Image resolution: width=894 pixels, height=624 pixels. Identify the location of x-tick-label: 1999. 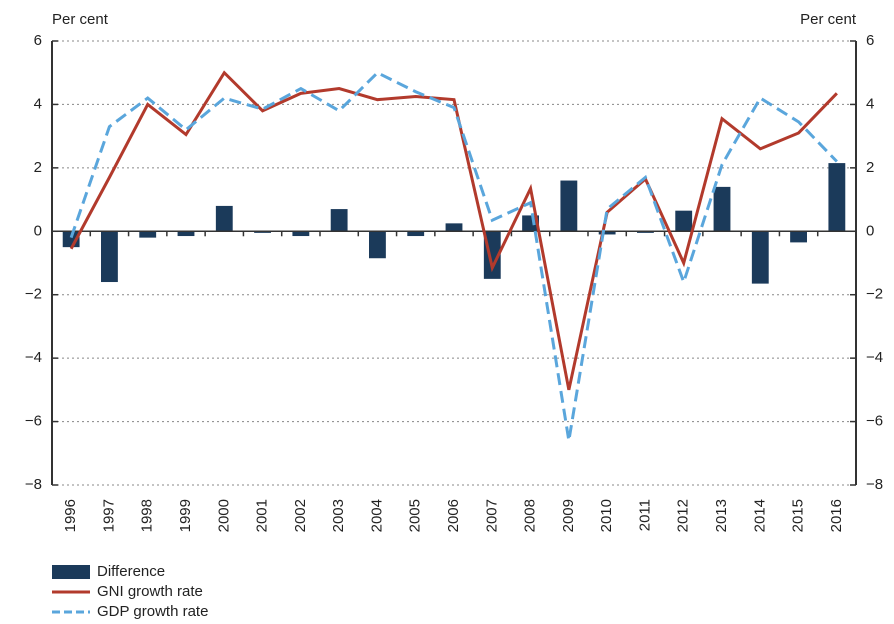
(185, 515).